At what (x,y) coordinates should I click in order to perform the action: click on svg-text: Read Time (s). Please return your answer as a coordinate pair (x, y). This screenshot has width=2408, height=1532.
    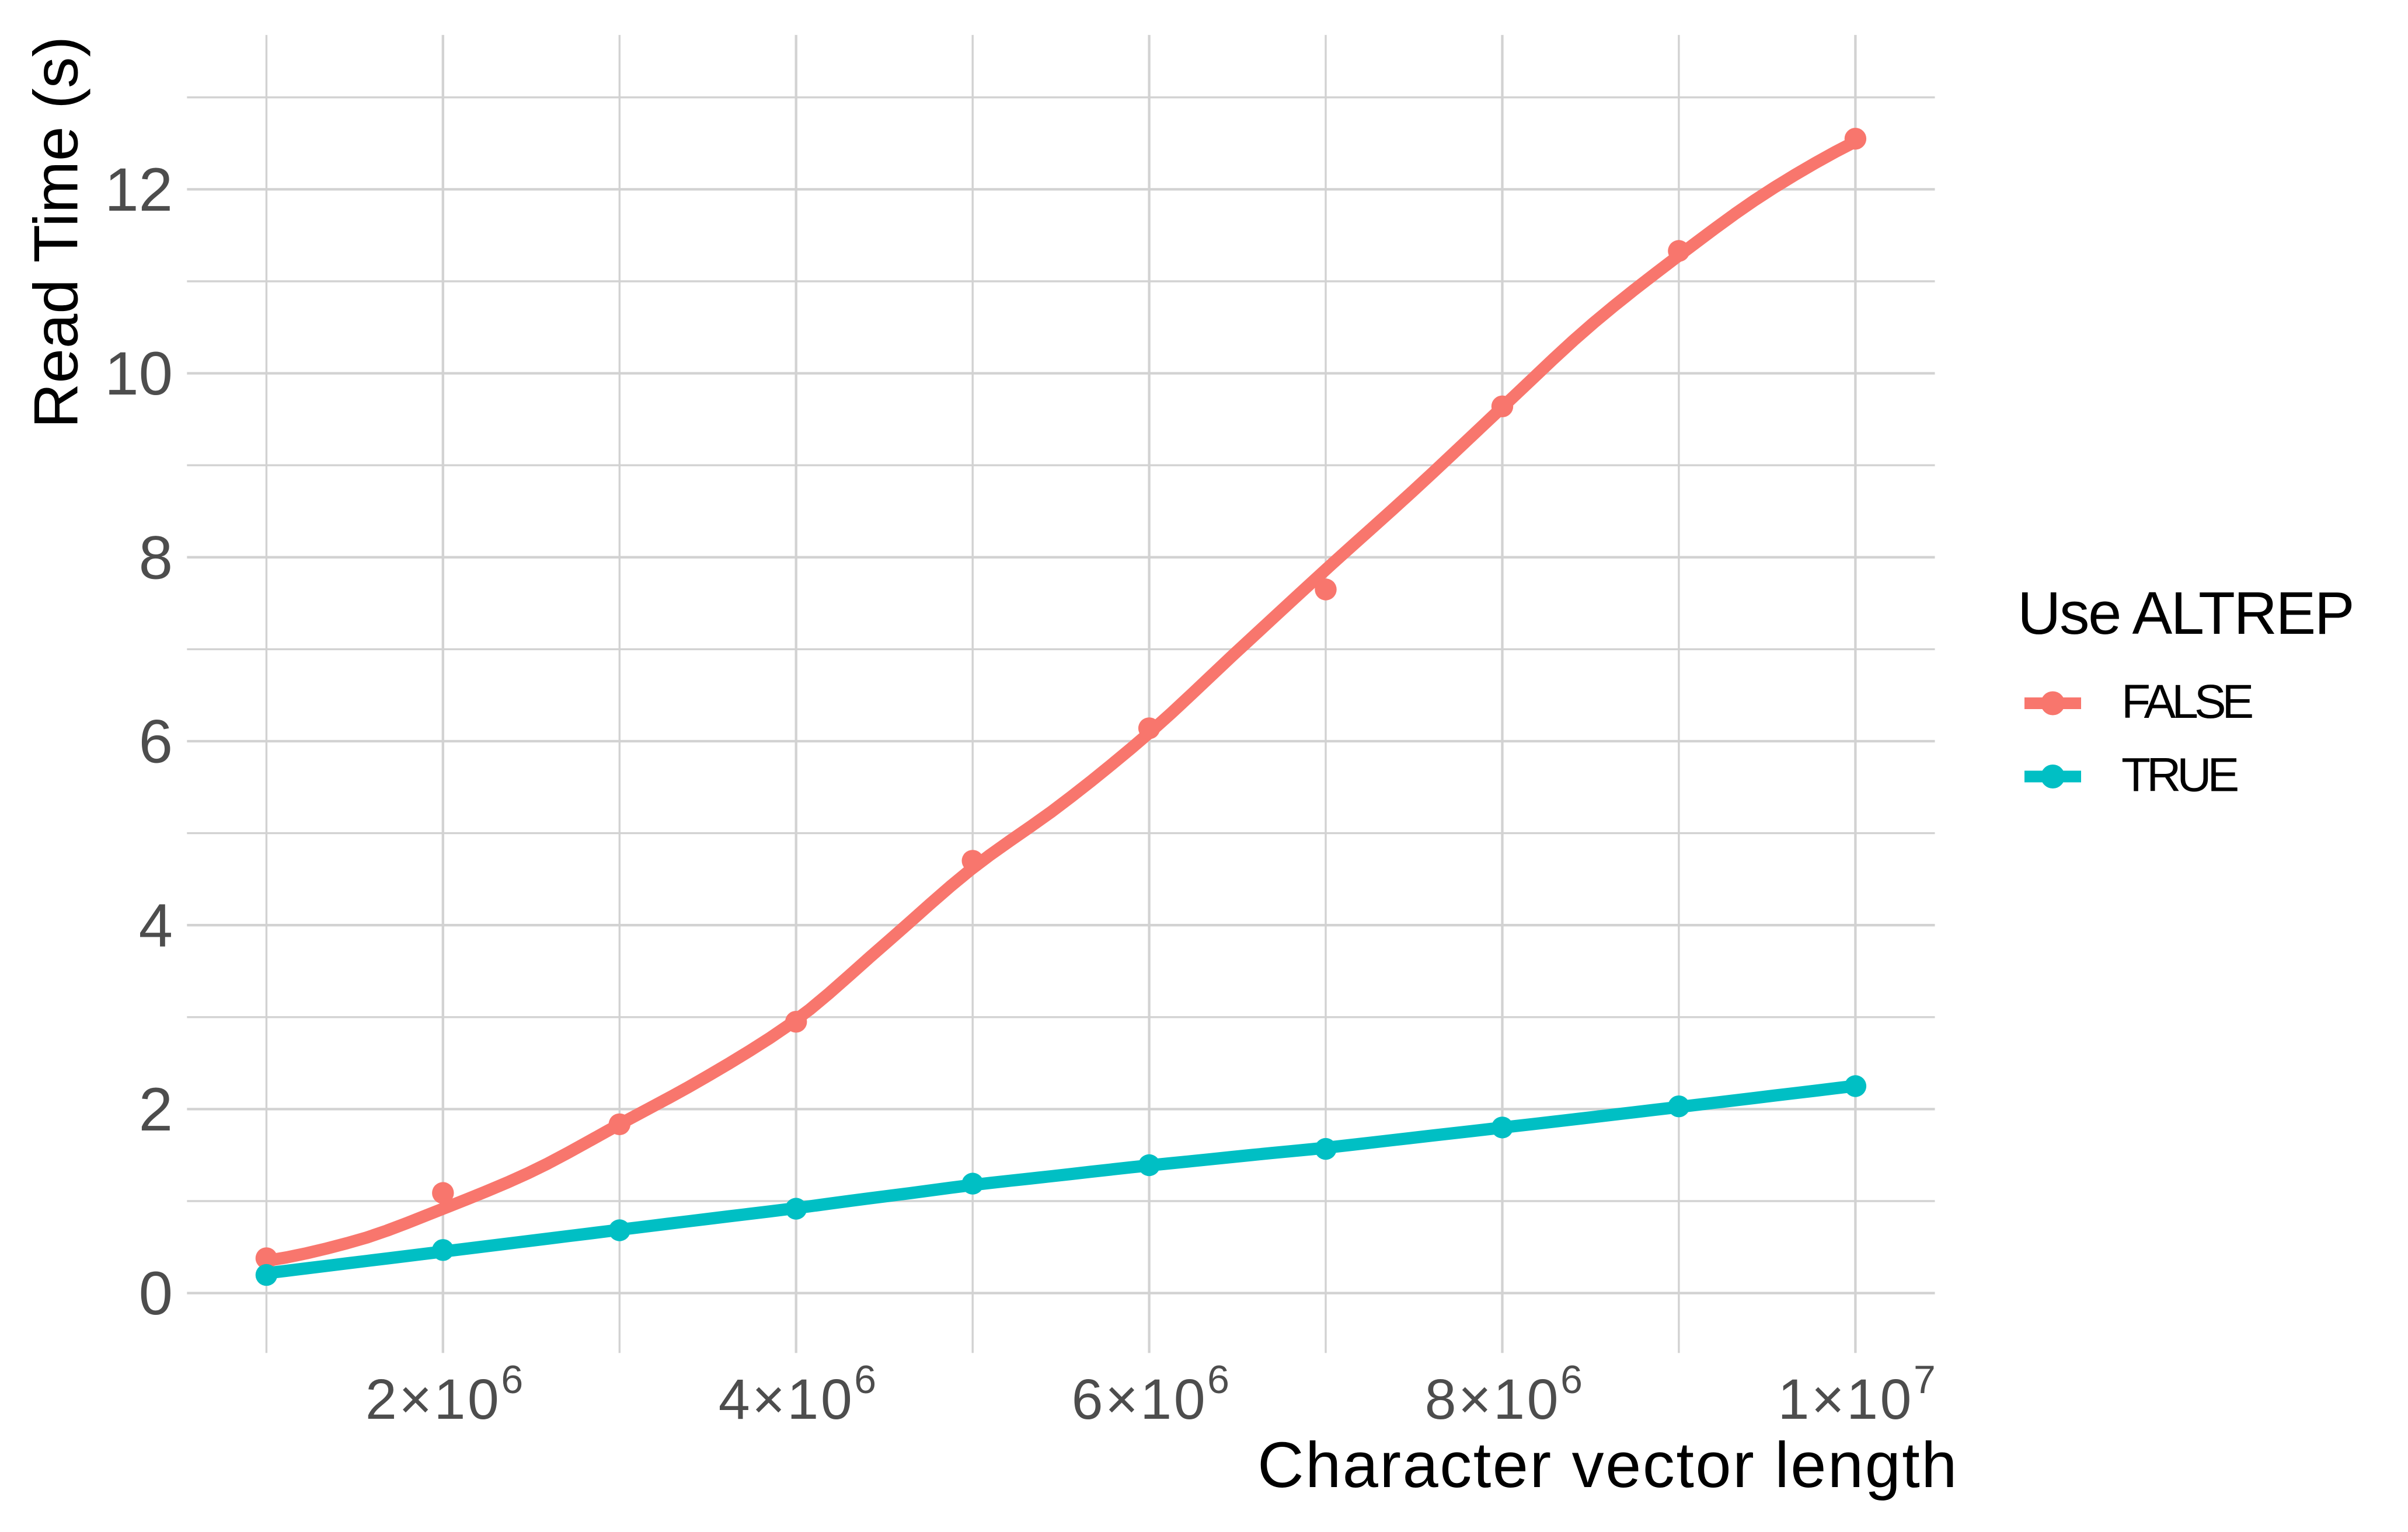
    Looking at the image, I should click on (56, 232).